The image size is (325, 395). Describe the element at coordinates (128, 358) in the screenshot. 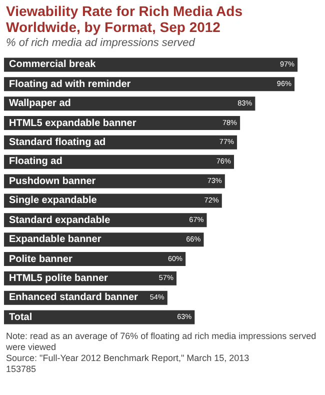

I see `source-note: Source: "Full-Year 2012 Benchmark Report," March 15, 2013` at that location.